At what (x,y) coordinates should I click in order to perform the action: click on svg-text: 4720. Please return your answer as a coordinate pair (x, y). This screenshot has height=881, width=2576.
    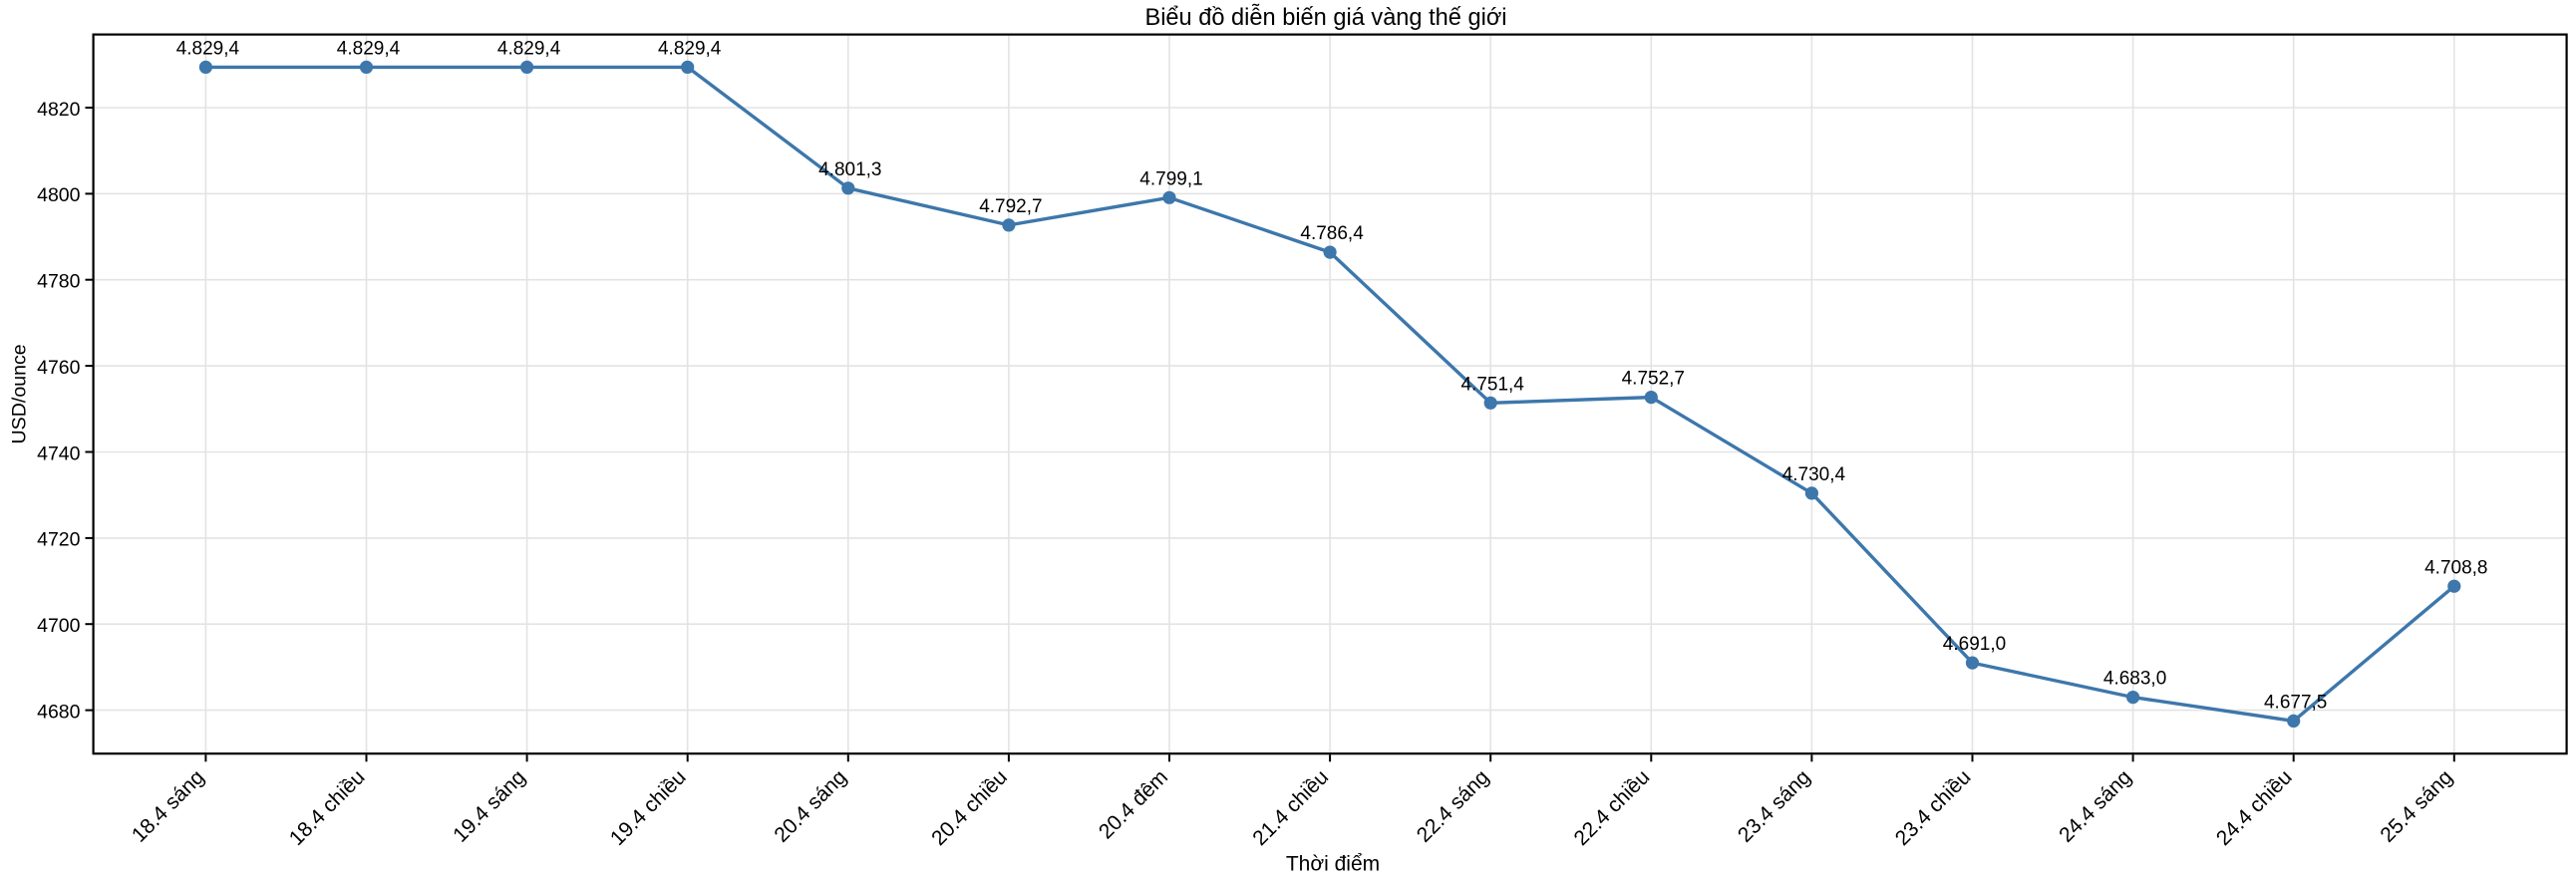
    Looking at the image, I should click on (59, 540).